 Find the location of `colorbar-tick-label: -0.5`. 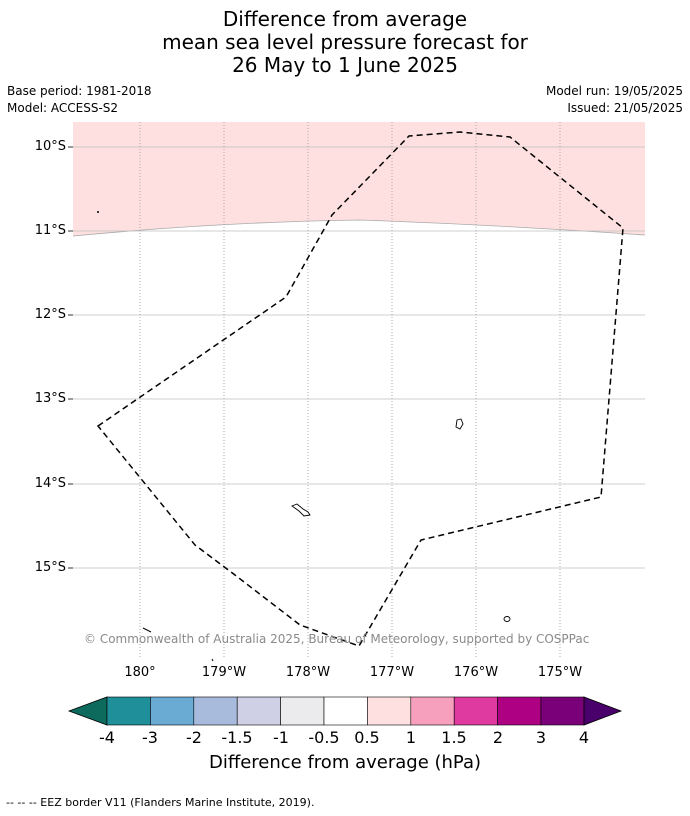

colorbar-tick-label: -0.5 is located at coordinates (324, 737).